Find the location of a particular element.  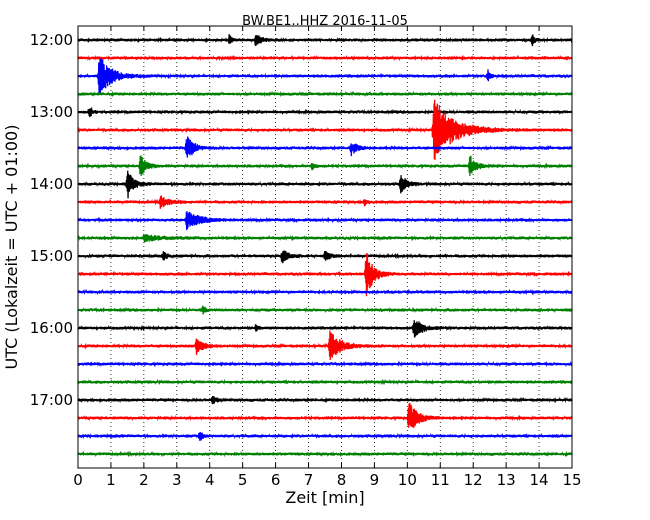

y-tick-label: 14:00 is located at coordinates (51, 184).